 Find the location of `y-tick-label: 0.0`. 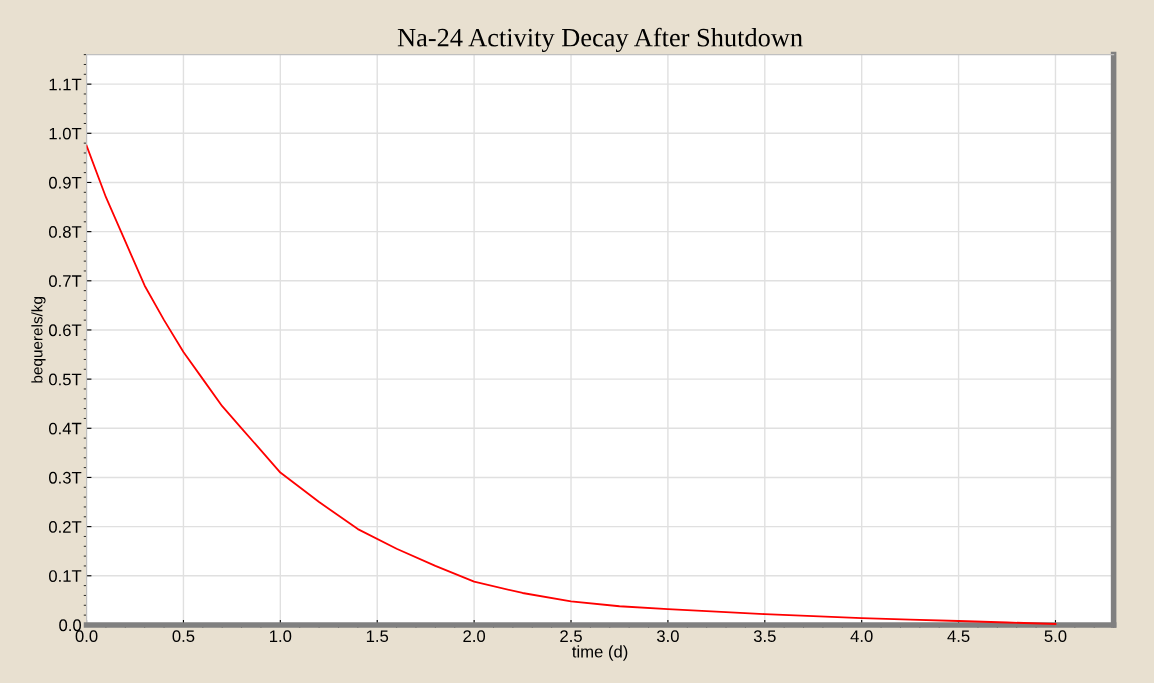

y-tick-label: 0.0 is located at coordinates (70, 625).